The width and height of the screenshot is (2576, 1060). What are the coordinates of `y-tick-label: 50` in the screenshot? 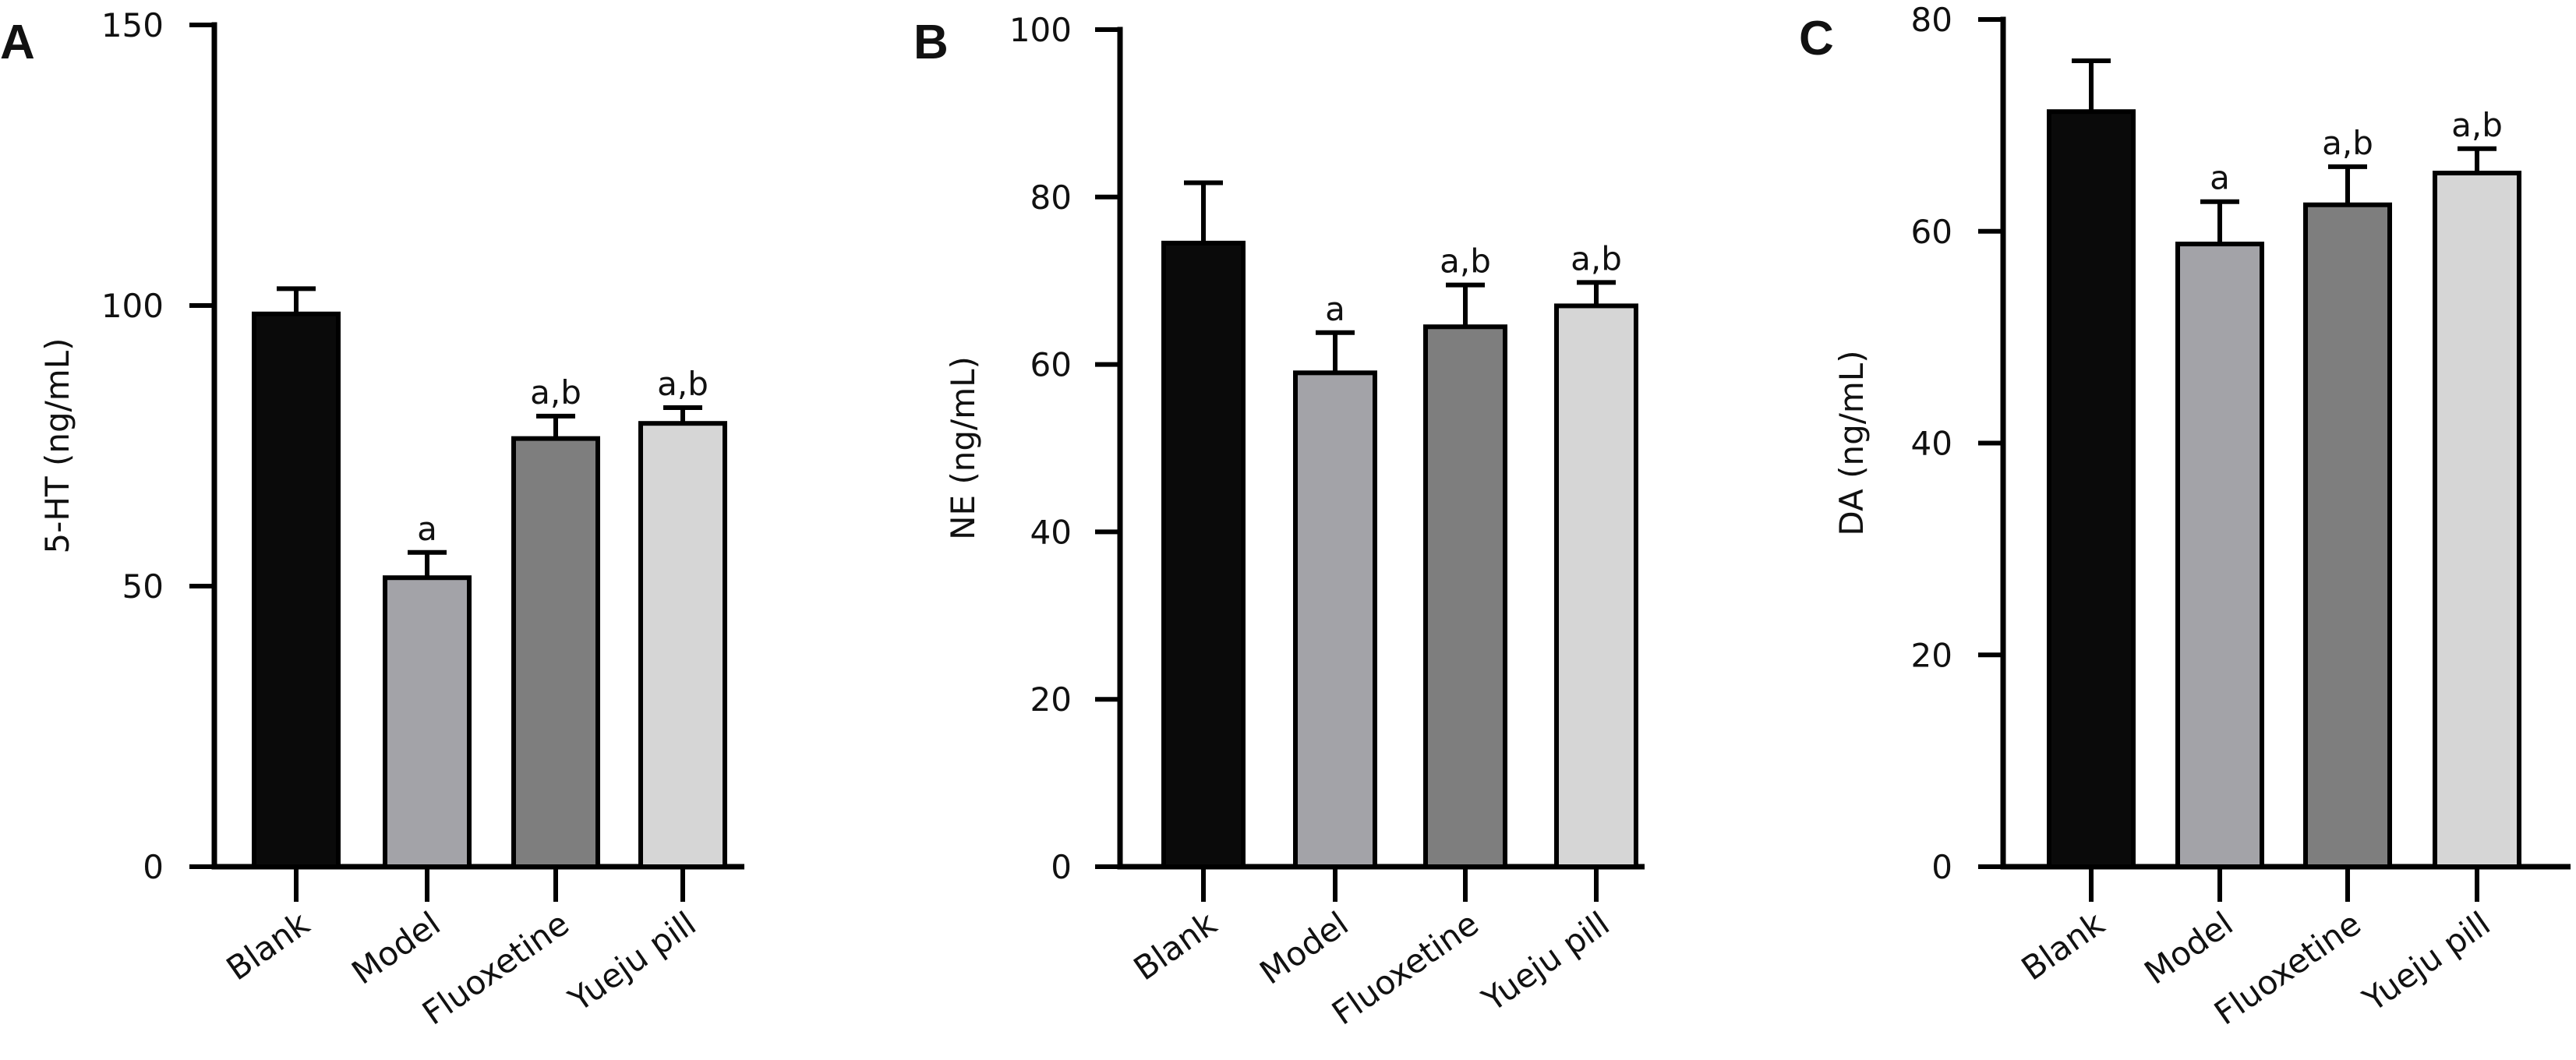 It's located at (143, 586).